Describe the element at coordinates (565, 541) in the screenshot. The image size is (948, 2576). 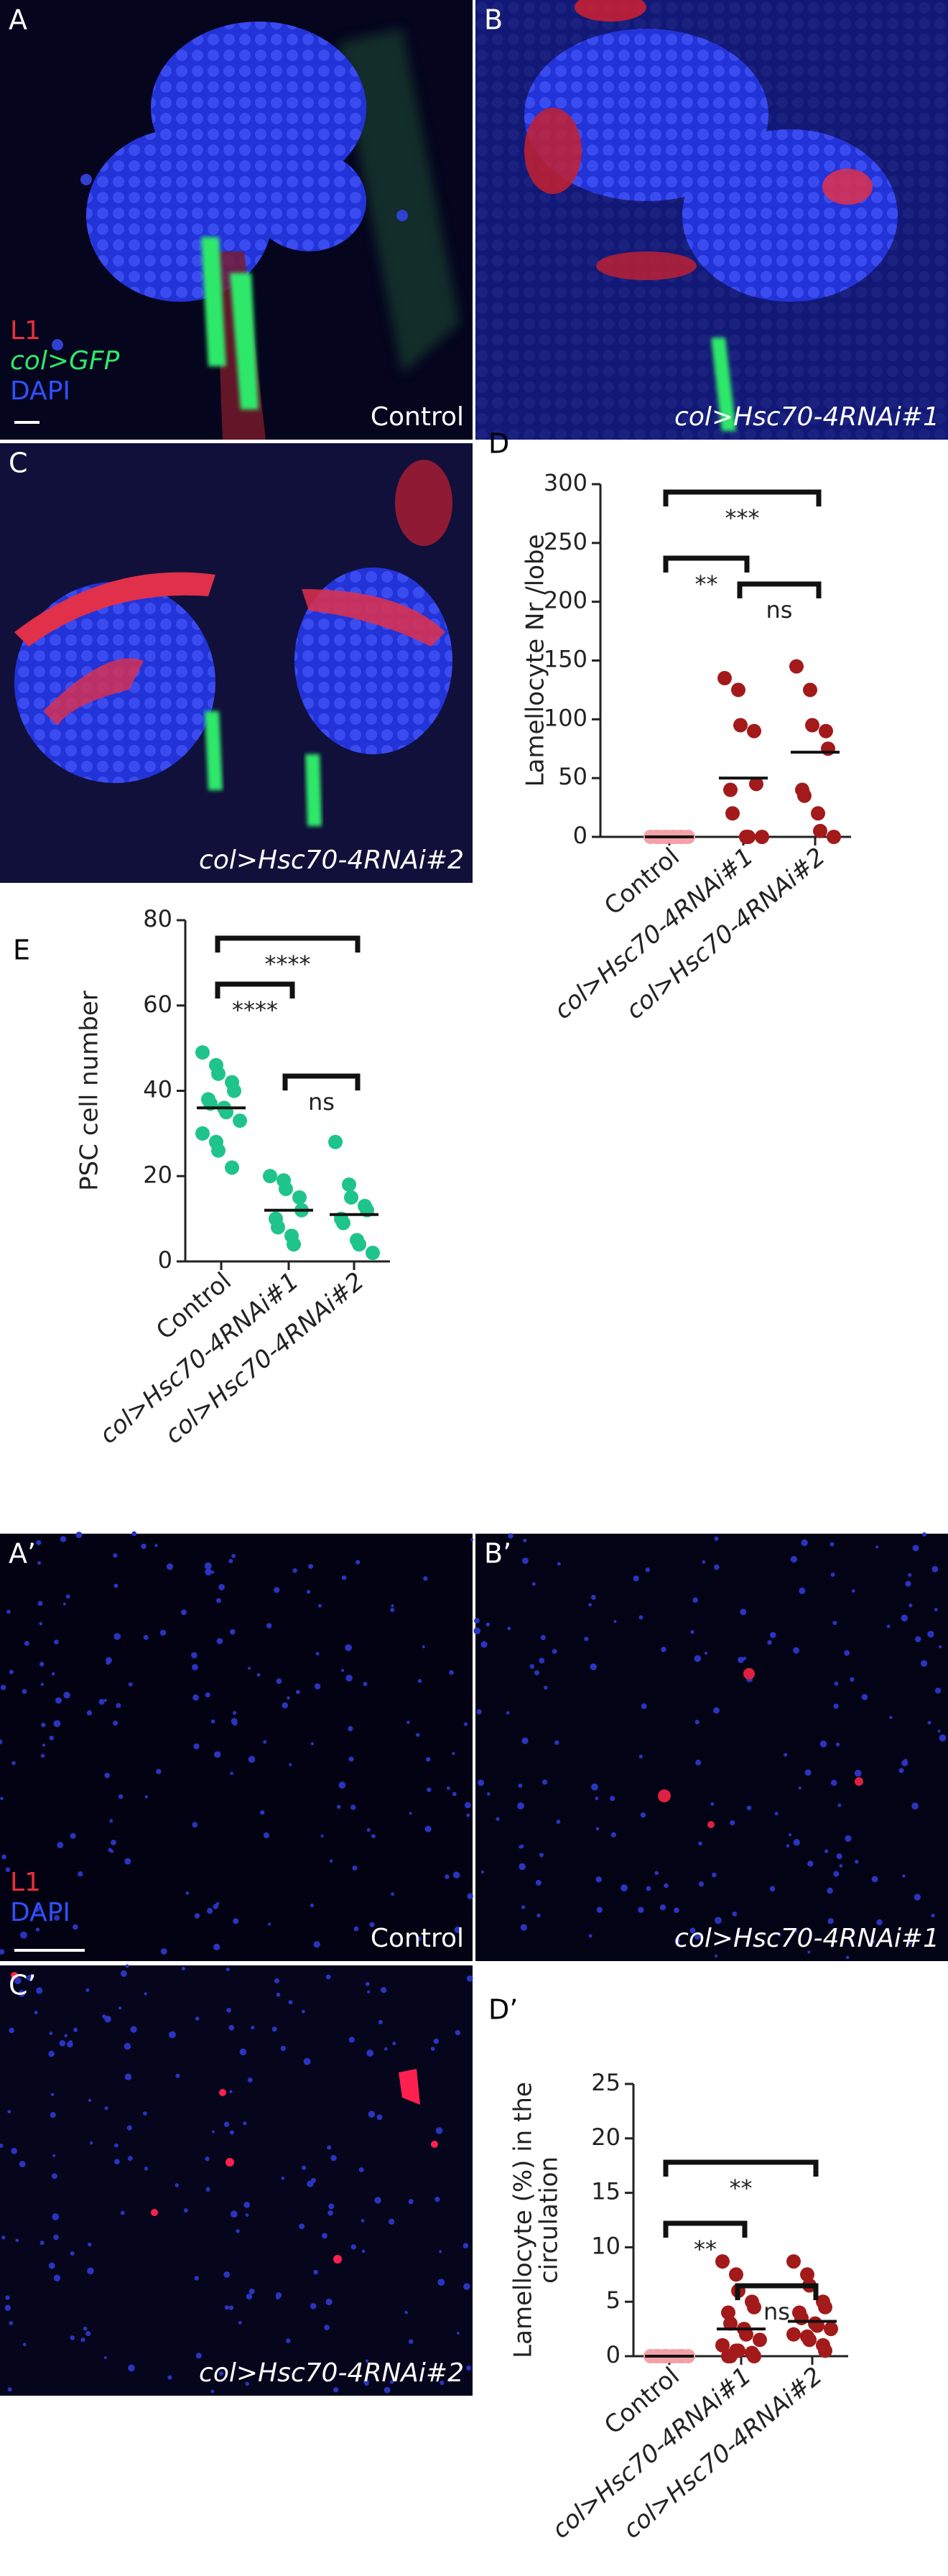
I see `y-tick-label: 250` at that location.